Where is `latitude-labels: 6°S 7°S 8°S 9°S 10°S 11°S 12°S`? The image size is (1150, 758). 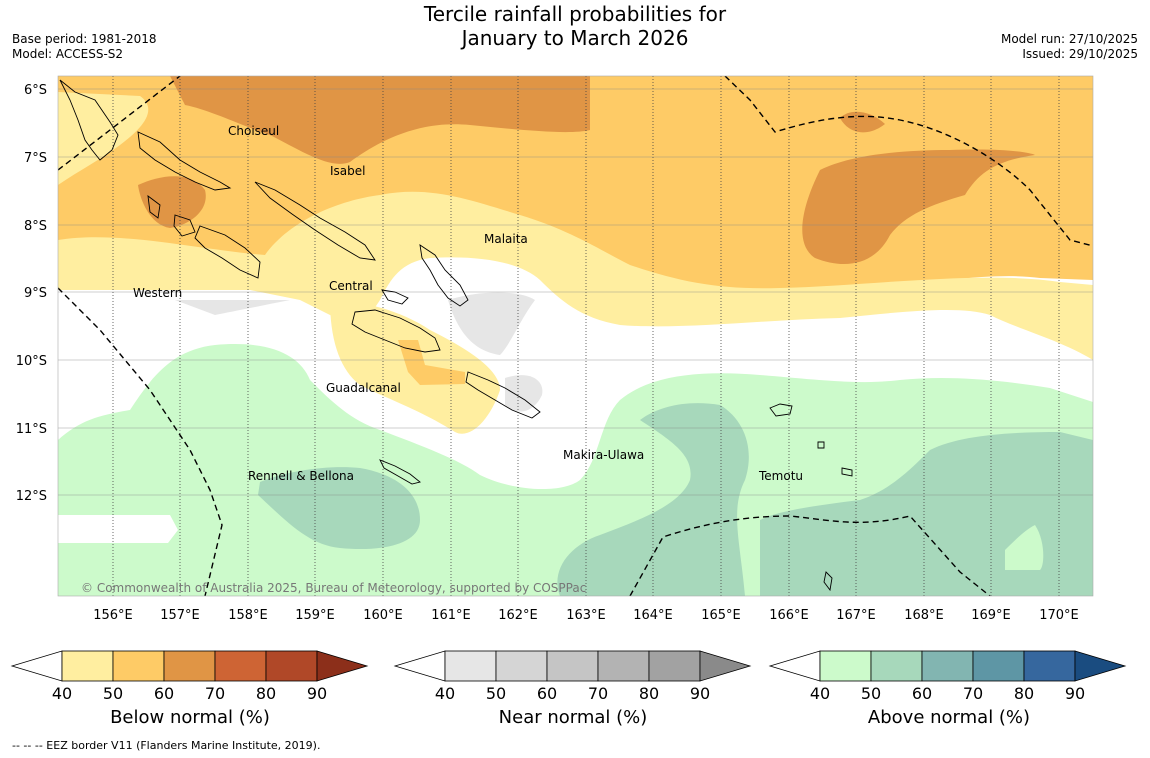
latitude-labels: 6°S 7°S 8°S 9°S 10°S 11°S 12°S is located at coordinates (31, 293).